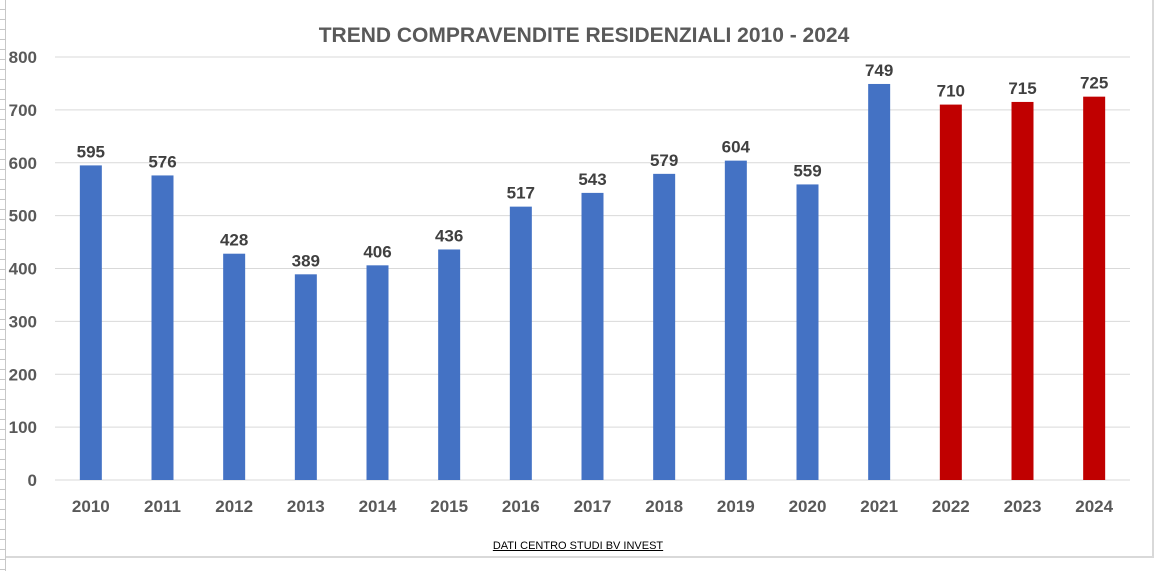  What do you see at coordinates (449, 235) in the screenshot?
I see `data-label-2015: 436` at bounding box center [449, 235].